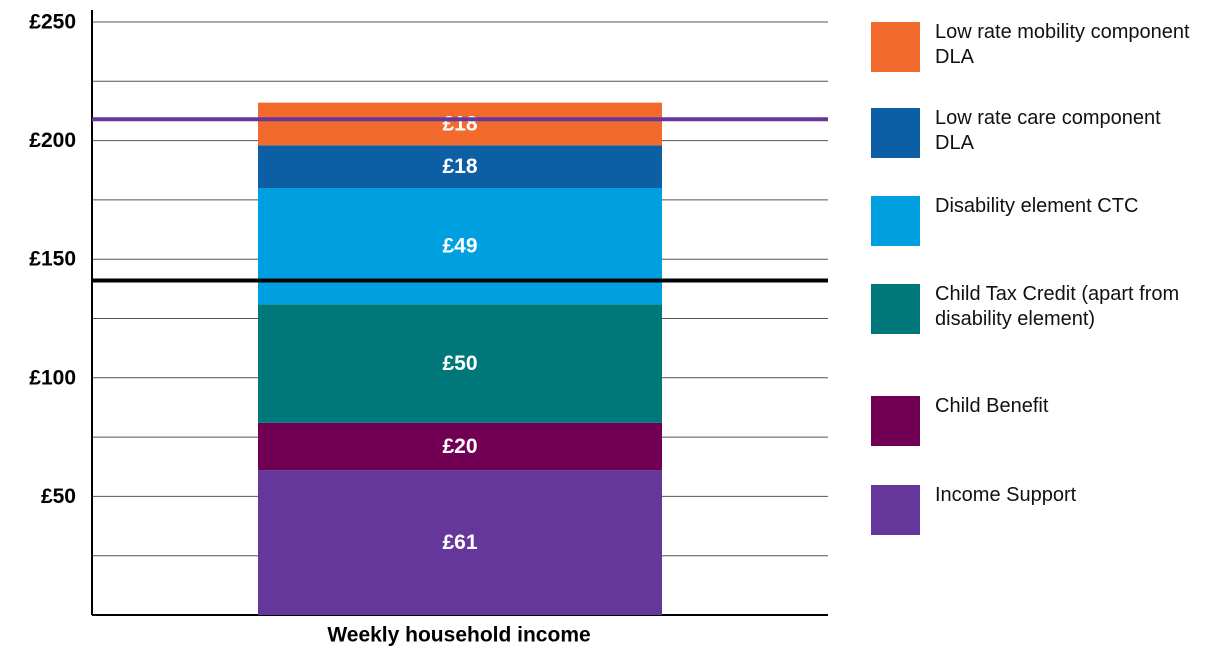 This screenshot has height=652, width=1212. Describe the element at coordinates (1006, 495) in the screenshot. I see `legend-label: Income Support` at that location.